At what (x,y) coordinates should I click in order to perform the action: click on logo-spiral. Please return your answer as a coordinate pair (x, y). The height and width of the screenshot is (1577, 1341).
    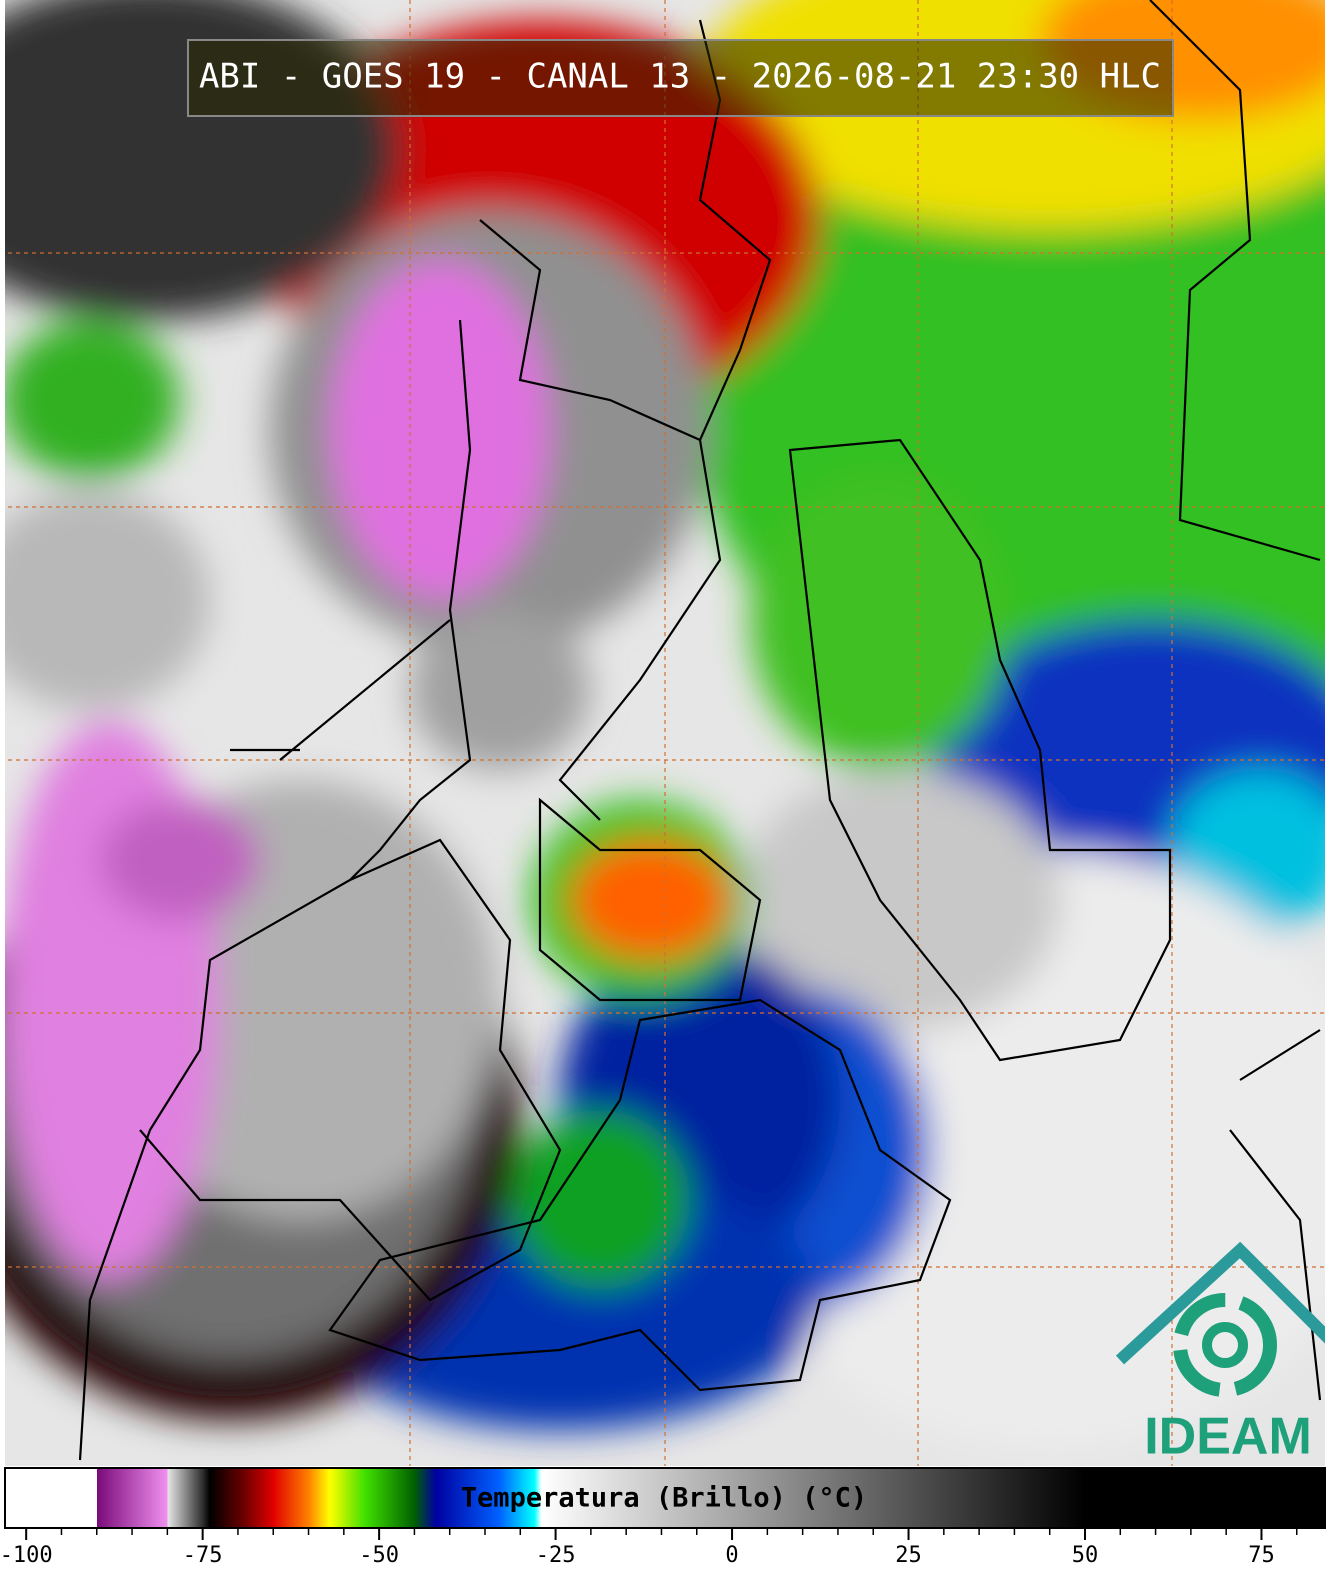
    Looking at the image, I should click on (1225, 1345).